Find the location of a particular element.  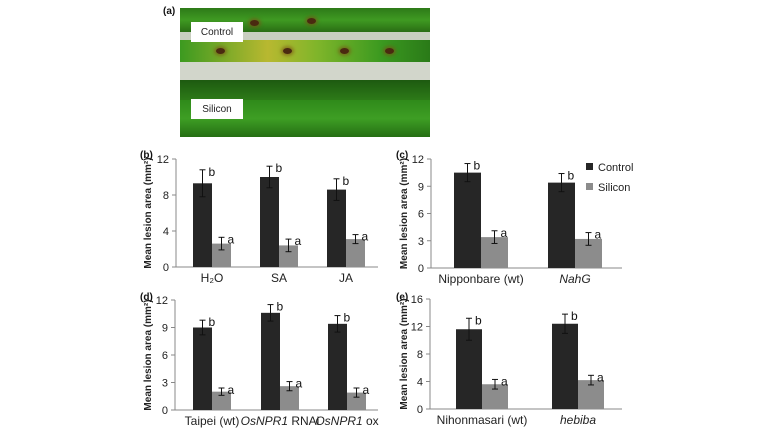

x-category-label: OsNPR1 ox is located at coordinates (346, 421).